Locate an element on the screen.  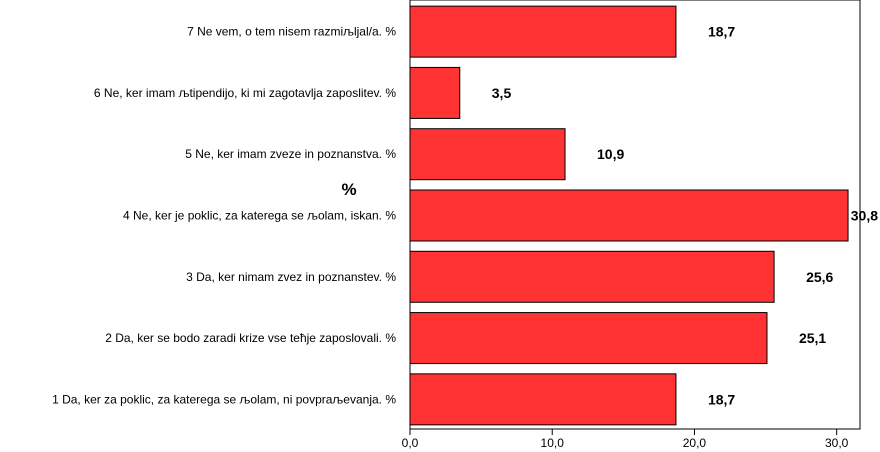
category-label-5: 5 Ne, ker imam zveze in poznanstva. % is located at coordinates (290, 154).